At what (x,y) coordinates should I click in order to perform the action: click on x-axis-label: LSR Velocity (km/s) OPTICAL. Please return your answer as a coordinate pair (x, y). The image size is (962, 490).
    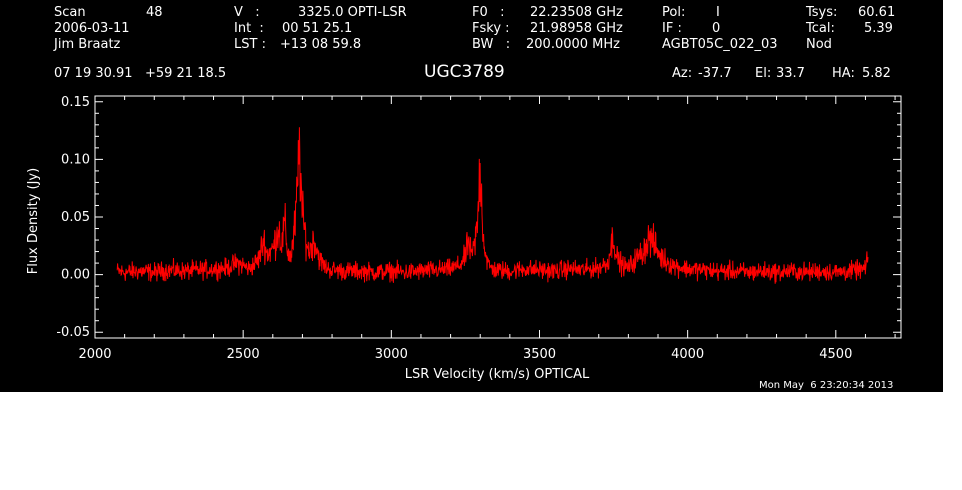
    Looking at the image, I should click on (497, 374).